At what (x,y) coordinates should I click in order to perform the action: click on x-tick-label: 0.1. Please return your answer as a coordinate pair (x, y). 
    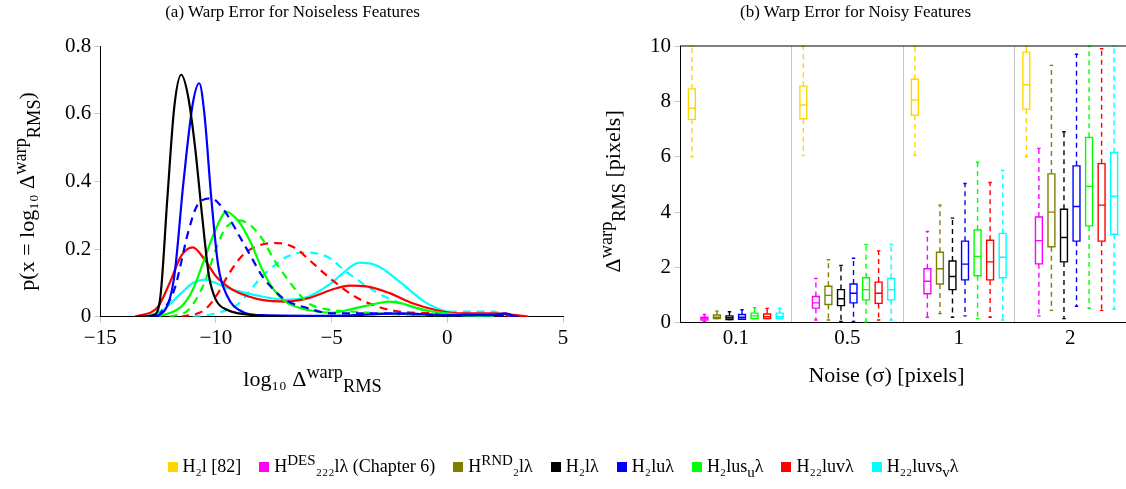
    Looking at the image, I should click on (735, 336).